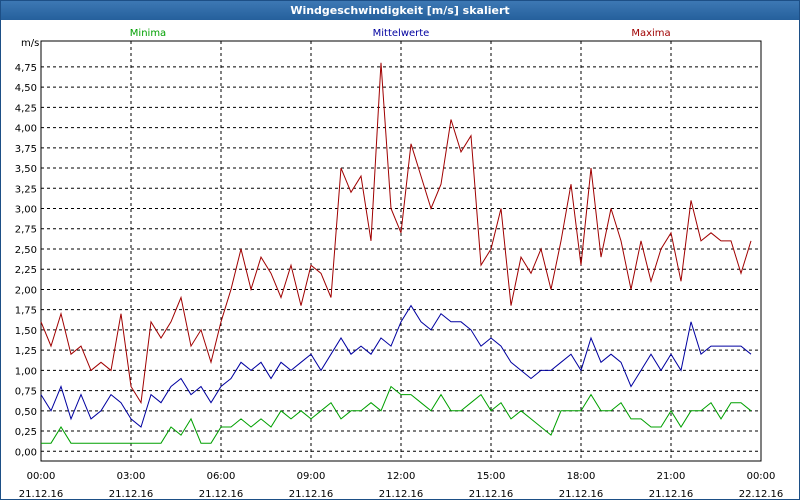 The width and height of the screenshot is (800, 500). What do you see at coordinates (401, 33) in the screenshot?
I see `legend-entry: Mittelwerte` at bounding box center [401, 33].